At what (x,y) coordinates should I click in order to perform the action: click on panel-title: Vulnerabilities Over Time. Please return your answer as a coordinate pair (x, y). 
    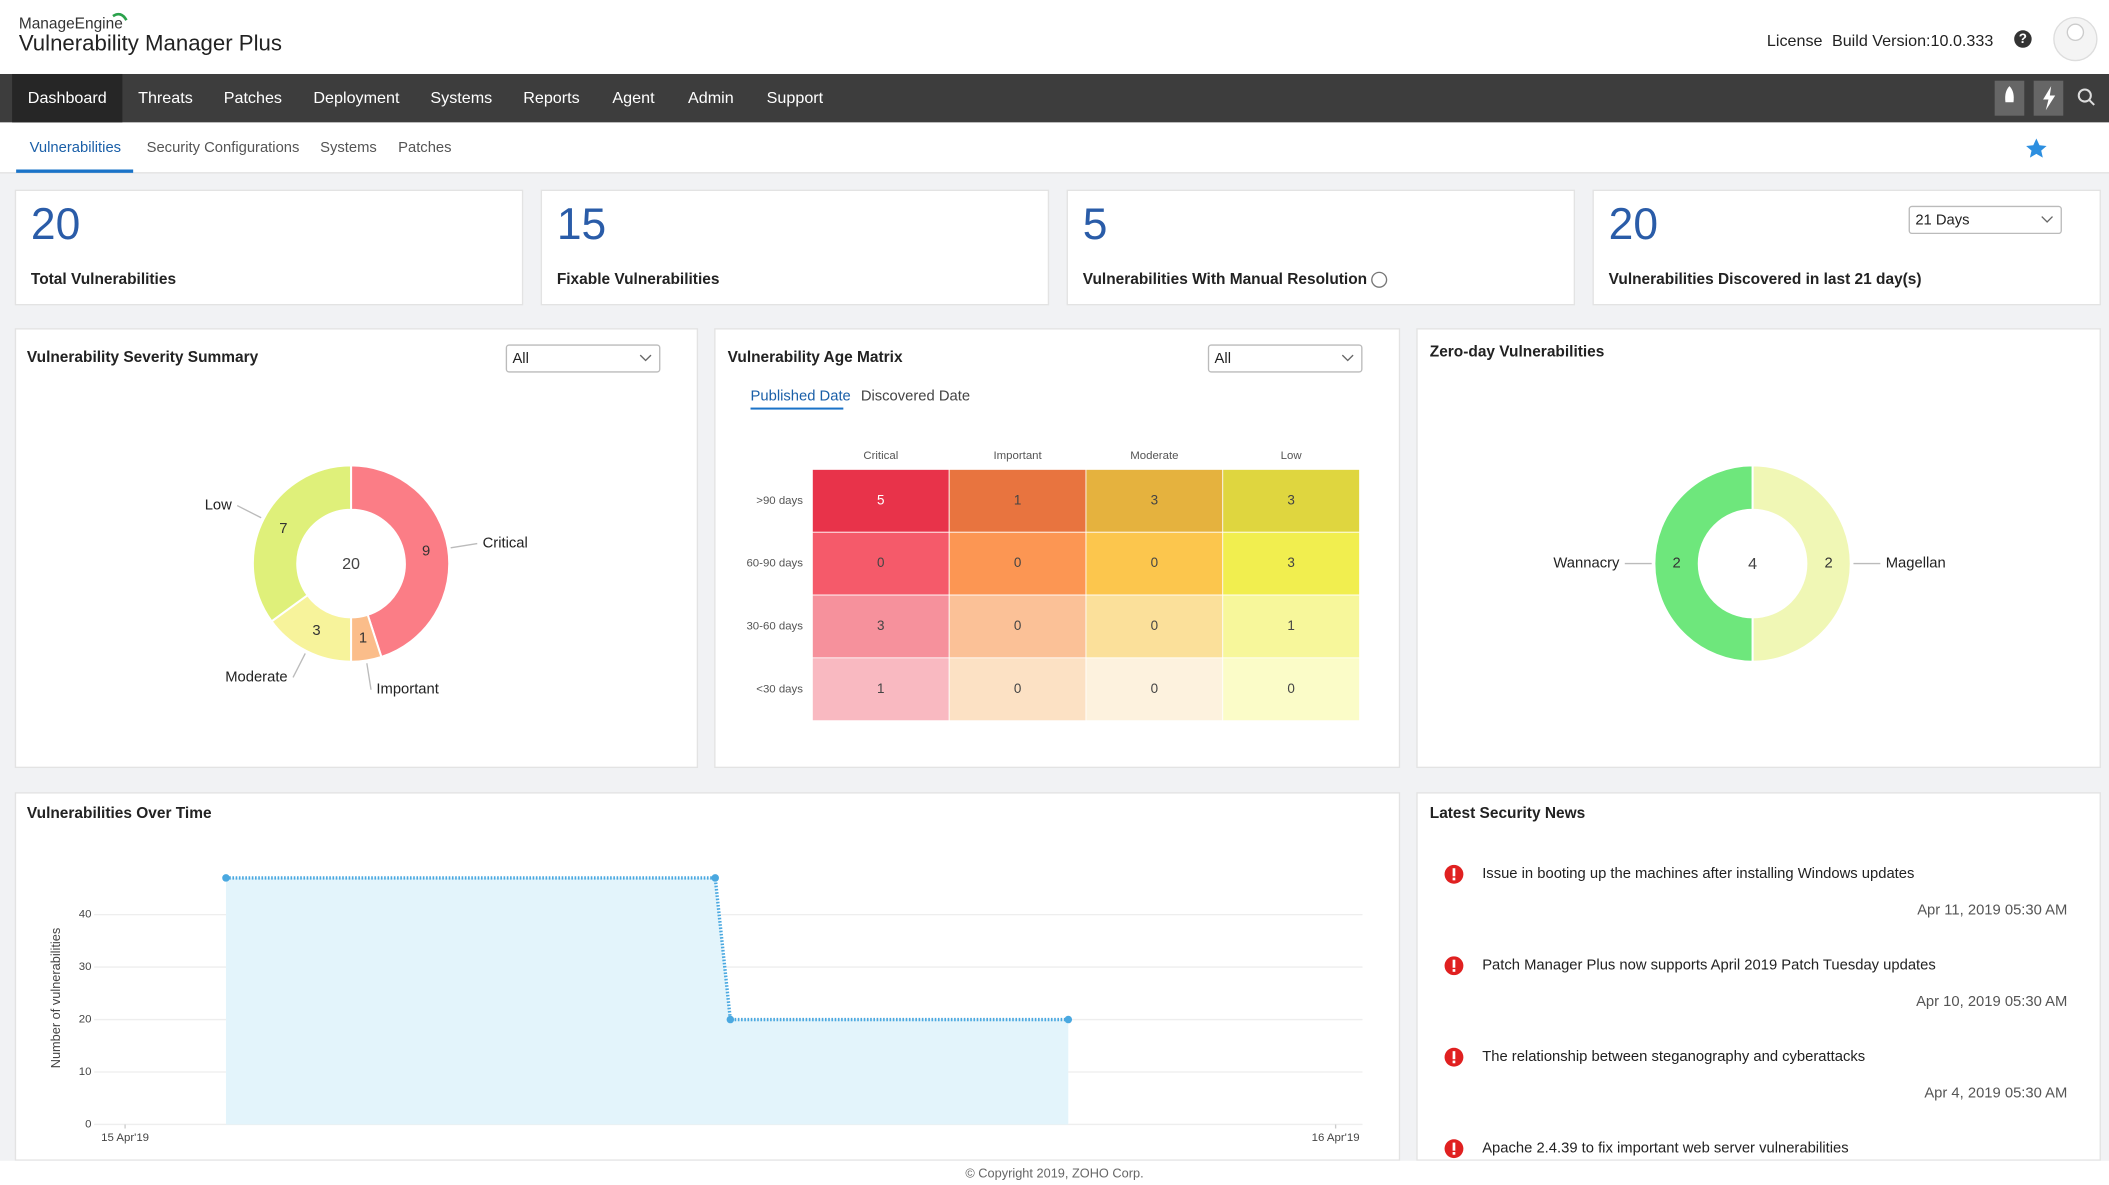
    Looking at the image, I should click on (119, 813).